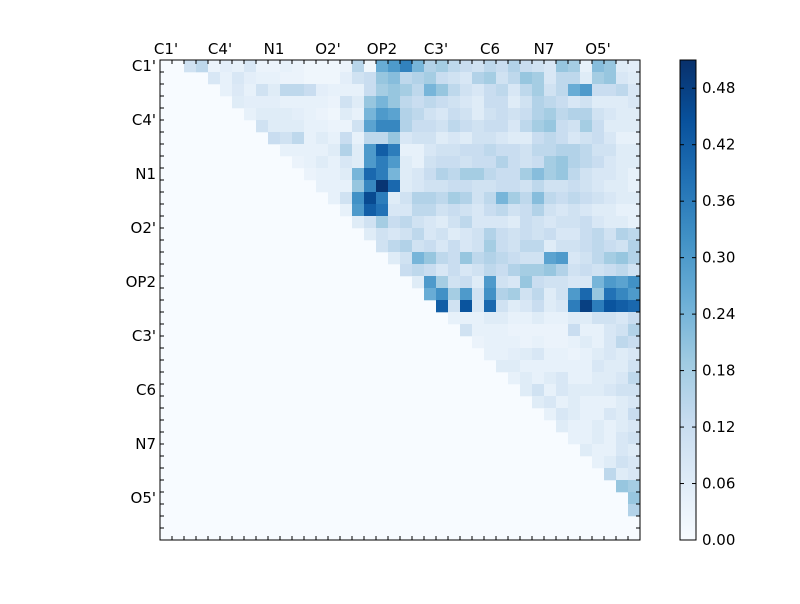 Image resolution: width=800 pixels, height=604 pixels. I want to click on y-tick-label: O5', so click(143, 498).